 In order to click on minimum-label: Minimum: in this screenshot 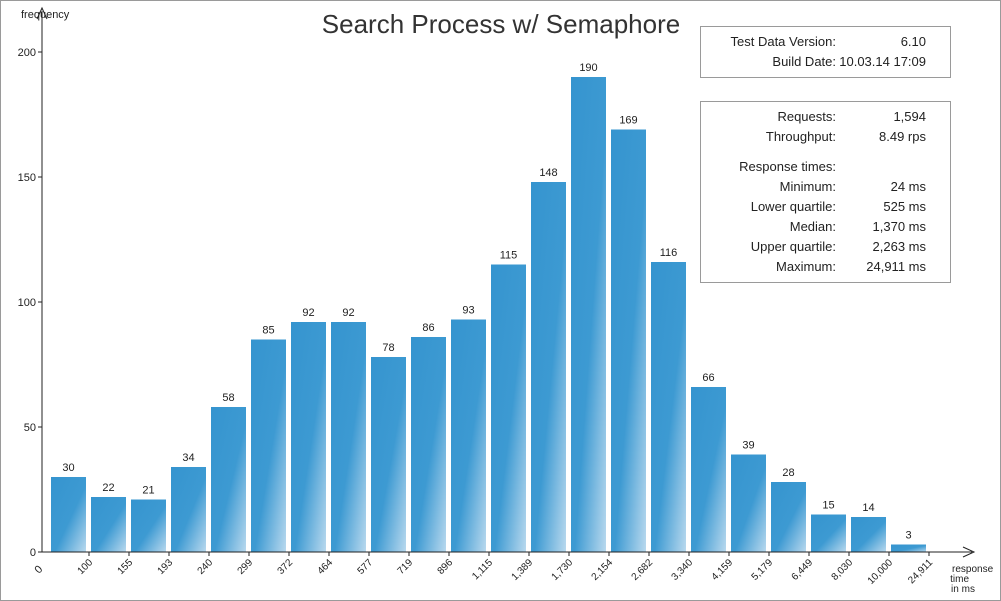, I will do `click(807, 186)`.